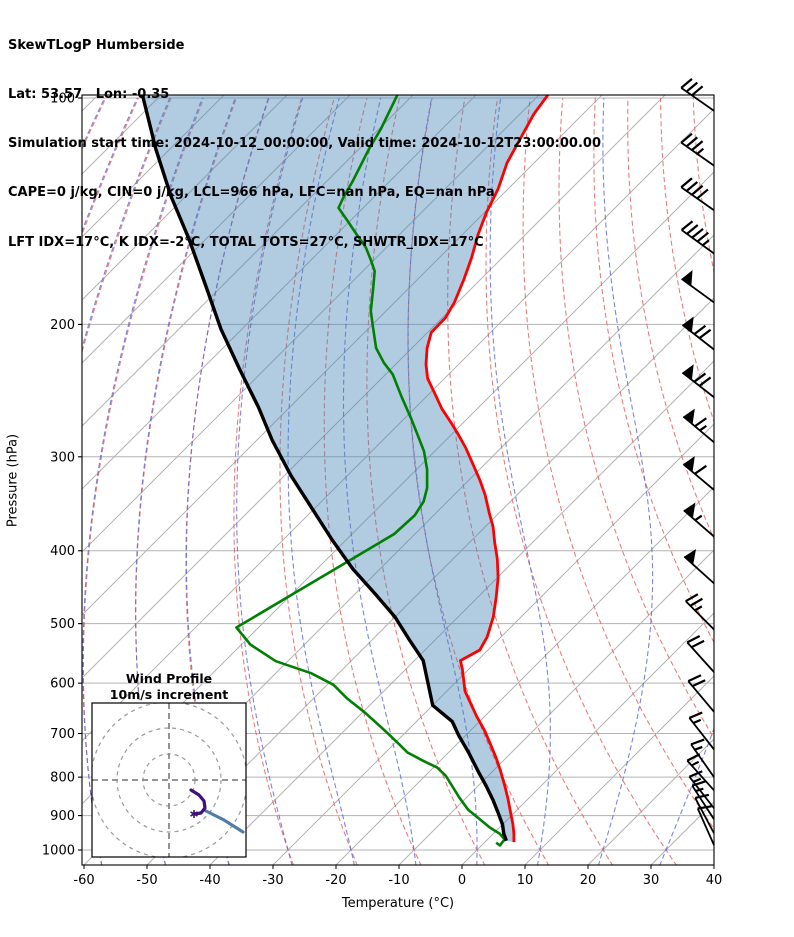 This screenshot has height=937, width=794. What do you see at coordinates (62, 734) in the screenshot?
I see `svg-text: 700` at bounding box center [62, 734].